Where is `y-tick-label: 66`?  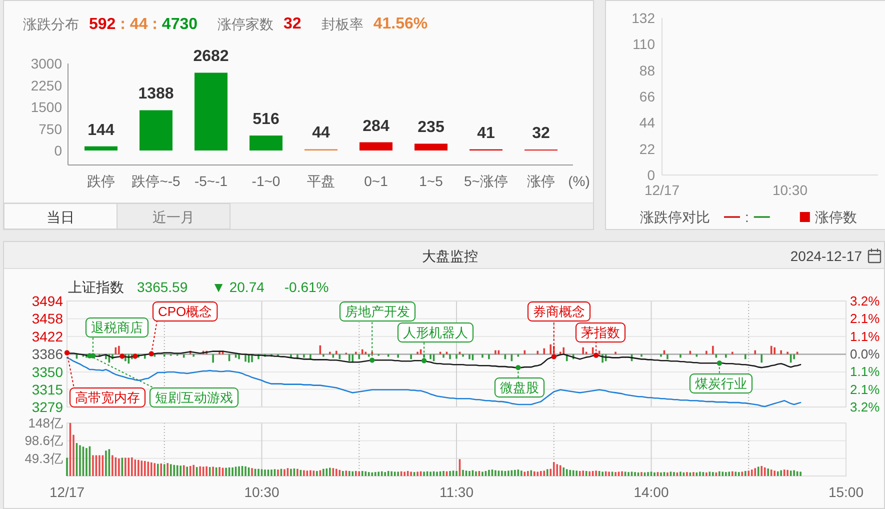
y-tick-label: 66 is located at coordinates (647, 96).